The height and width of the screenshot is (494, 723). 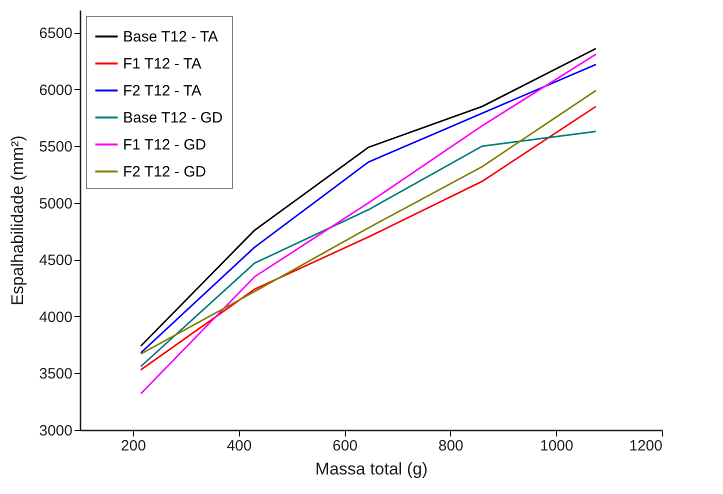 I want to click on legend-label: Base T12 - TA, so click(x=170, y=37).